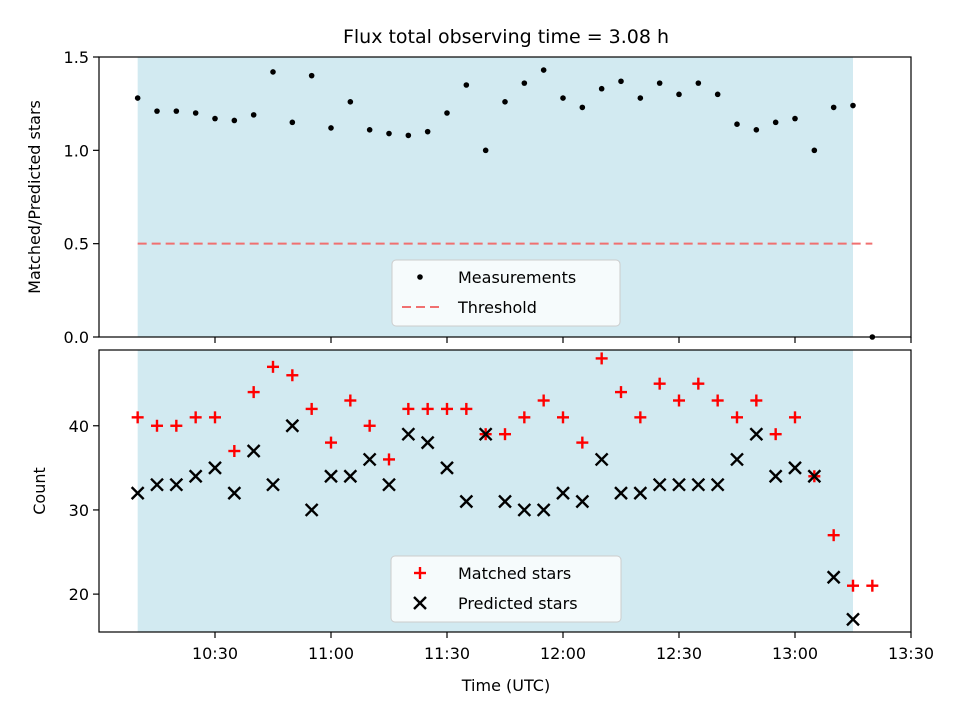 Image resolution: width=960 pixels, height=720 pixels. Describe the element at coordinates (76, 57) in the screenshot. I see `top-y-tick-label: 1.5` at that location.